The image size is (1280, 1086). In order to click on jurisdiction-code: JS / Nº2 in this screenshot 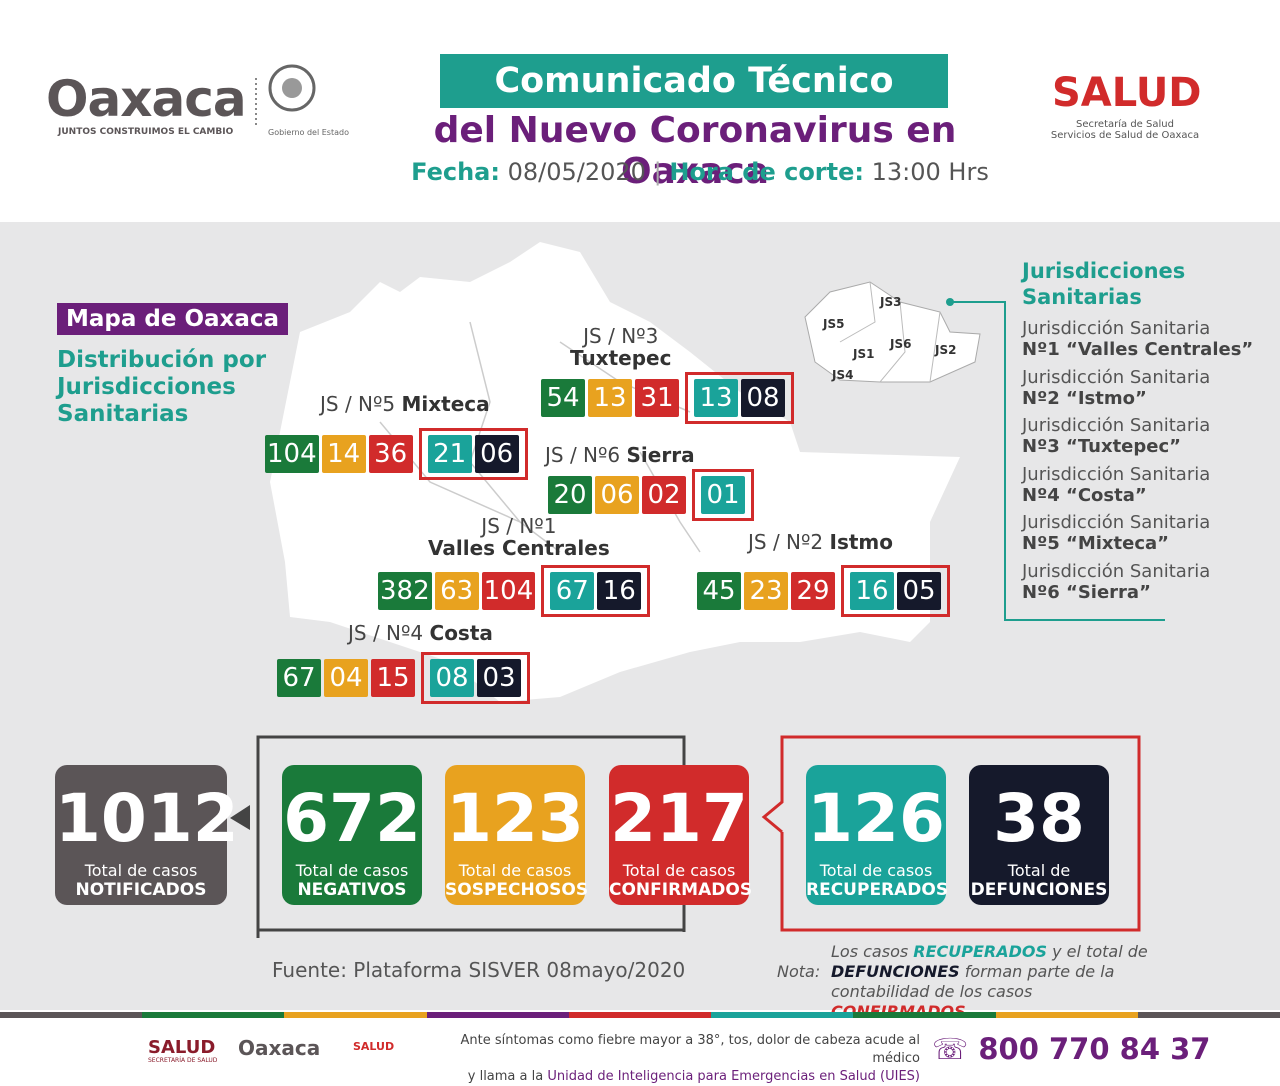, I will do `click(786, 542)`.